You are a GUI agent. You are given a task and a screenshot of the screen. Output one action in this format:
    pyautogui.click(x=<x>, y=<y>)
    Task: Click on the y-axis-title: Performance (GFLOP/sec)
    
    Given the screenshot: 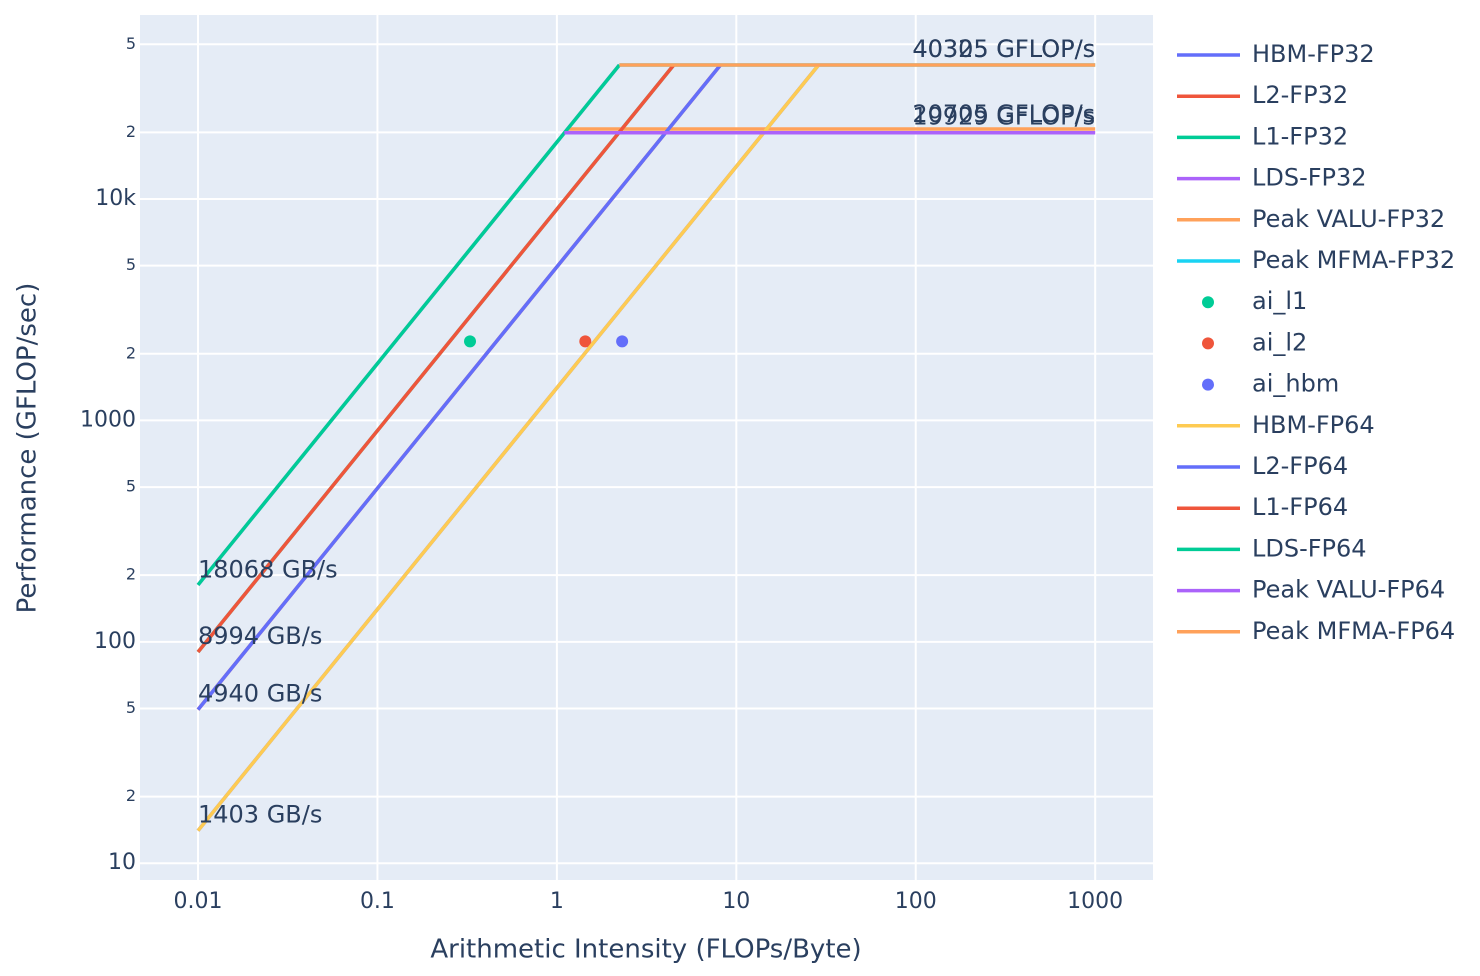 What is the action you would take?
    pyautogui.click(x=28, y=448)
    